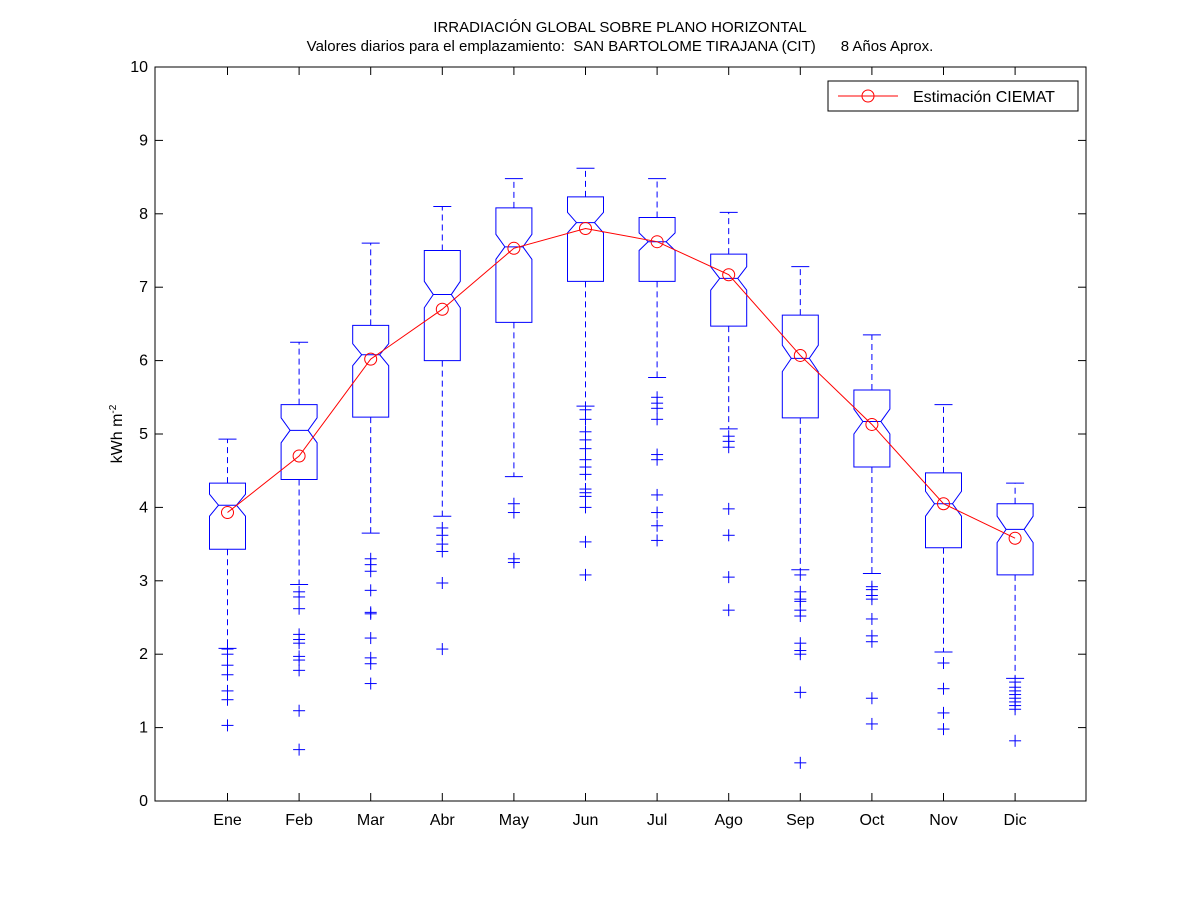 Image resolution: width=1200 pixels, height=901 pixels. What do you see at coordinates (800, 820) in the screenshot?
I see `x-tick-label: Sep` at bounding box center [800, 820].